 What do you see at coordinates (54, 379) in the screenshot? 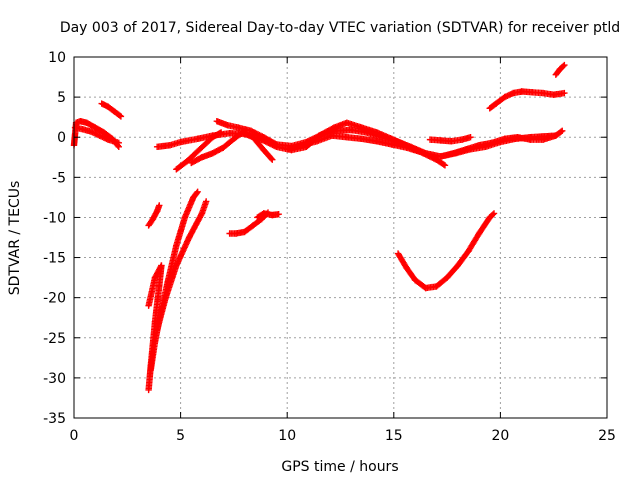
I see `y-tick-label: -30` at bounding box center [54, 379].